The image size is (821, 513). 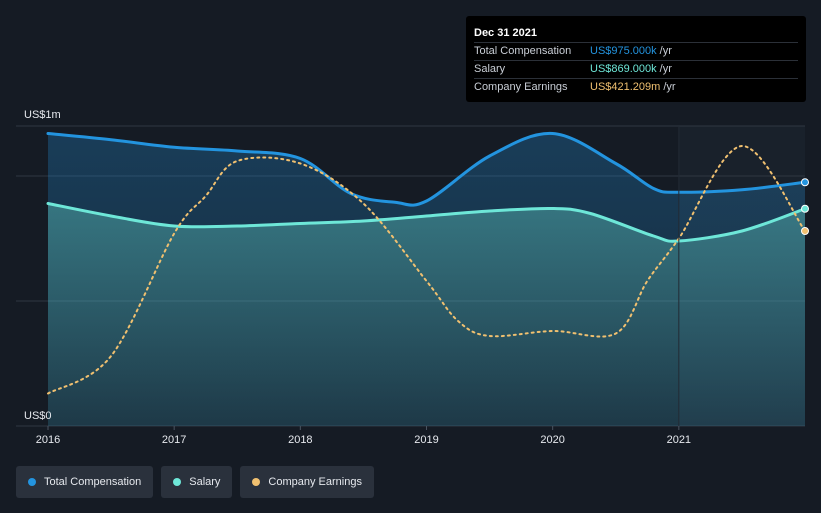 I want to click on tooltip-value: US$421.209m, so click(x=625, y=87).